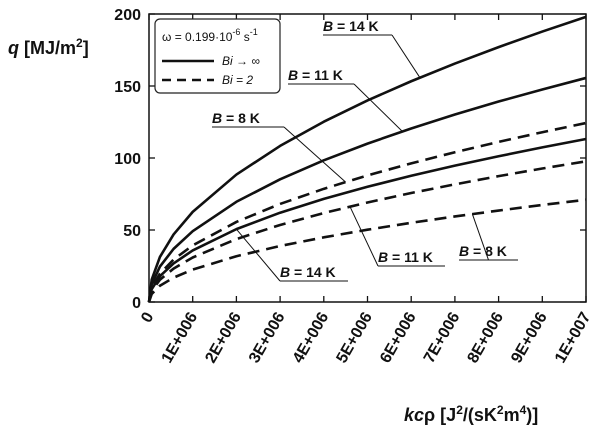 The image size is (604, 433). I want to click on x-axis-title-sup2: 2, so click(500, 410).